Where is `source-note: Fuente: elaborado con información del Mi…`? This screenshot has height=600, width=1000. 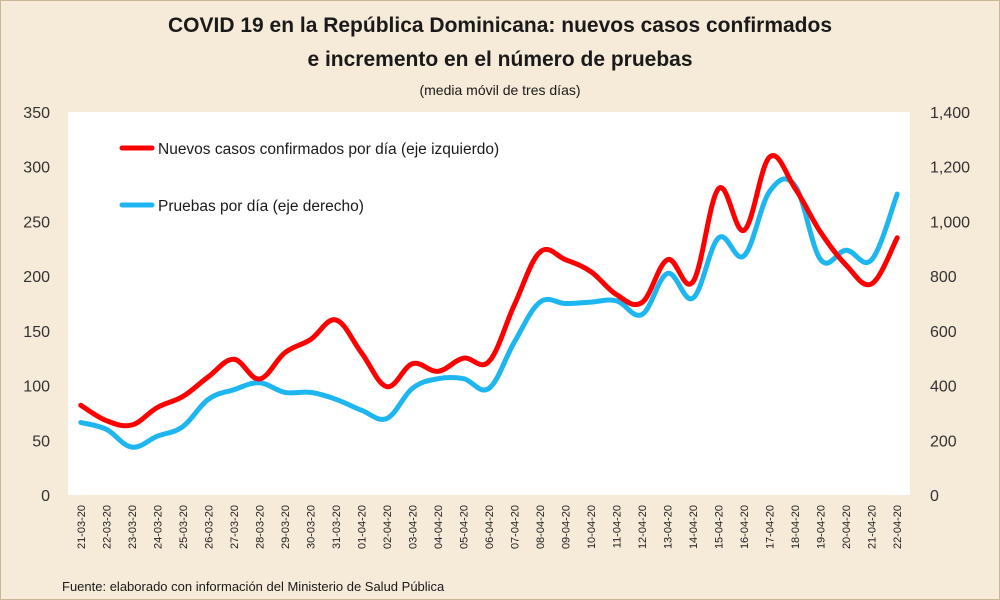
source-note: Fuente: elaborado con información del Mi… is located at coordinates (253, 586).